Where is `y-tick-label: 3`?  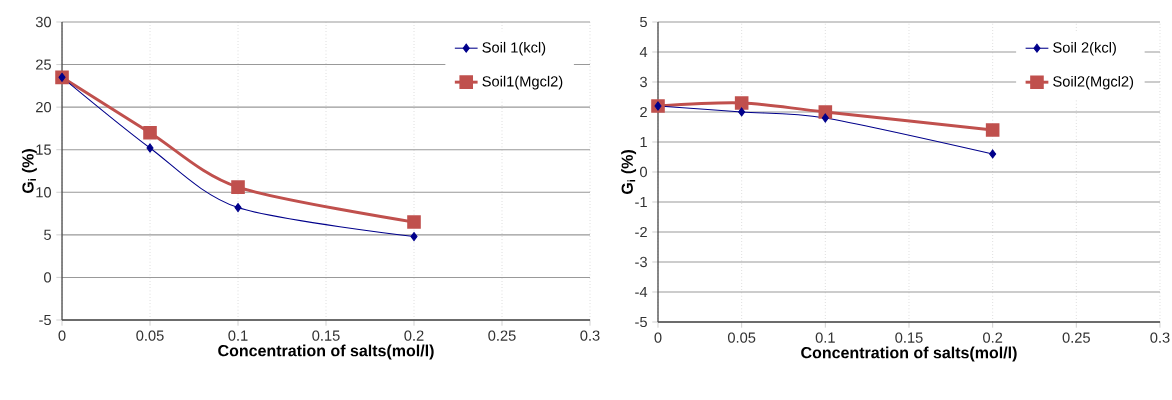
y-tick-label: 3 is located at coordinates (643, 82).